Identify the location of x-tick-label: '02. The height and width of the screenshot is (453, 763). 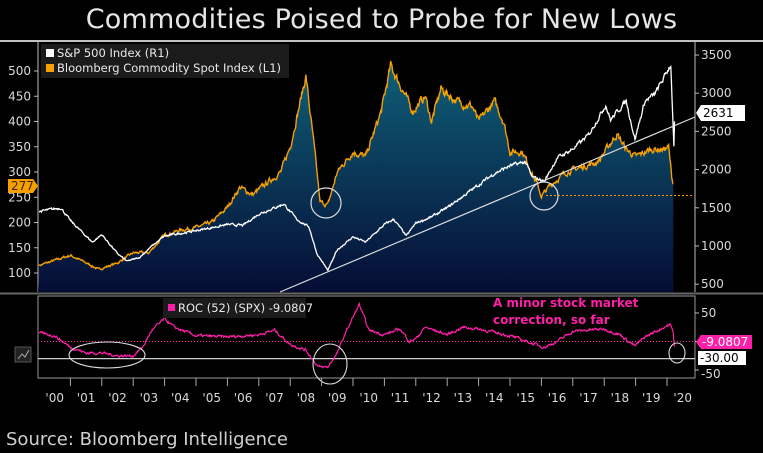
(117, 398).